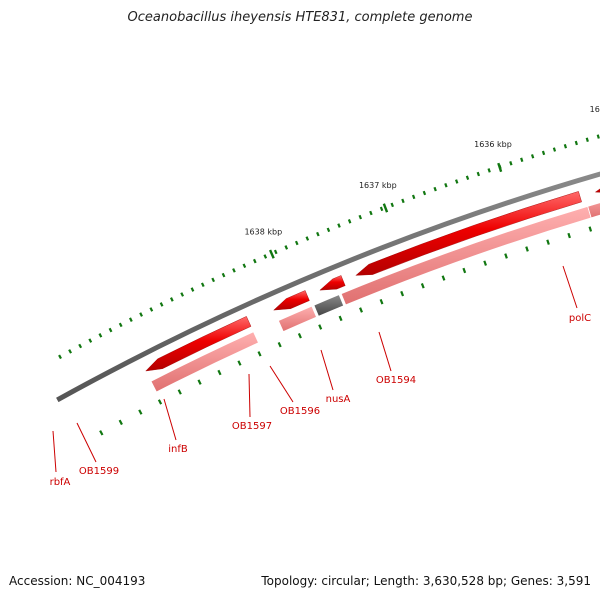  I want to click on gene-label: OB1599, so click(99, 471).